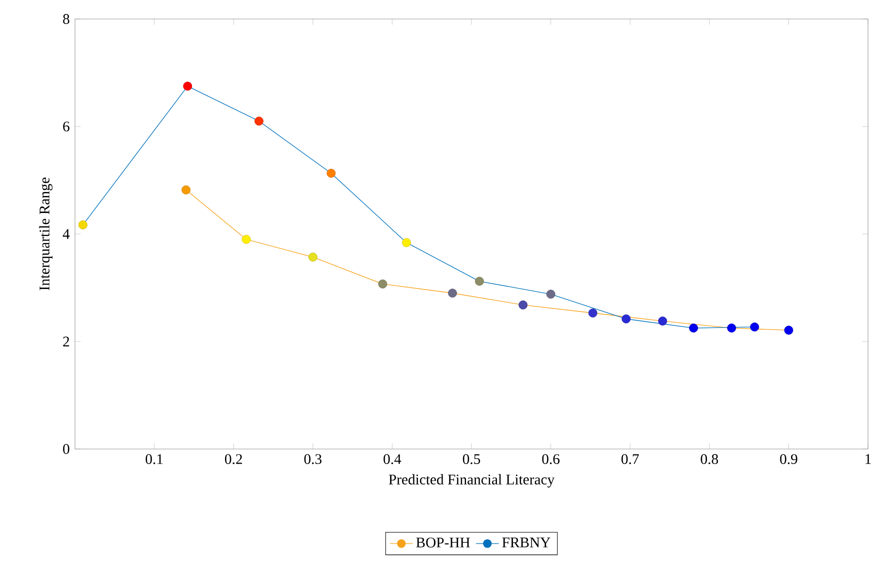 Image resolution: width=876 pixels, height=577 pixels. What do you see at coordinates (66, 449) in the screenshot?
I see `y-tick-label: 0` at bounding box center [66, 449].